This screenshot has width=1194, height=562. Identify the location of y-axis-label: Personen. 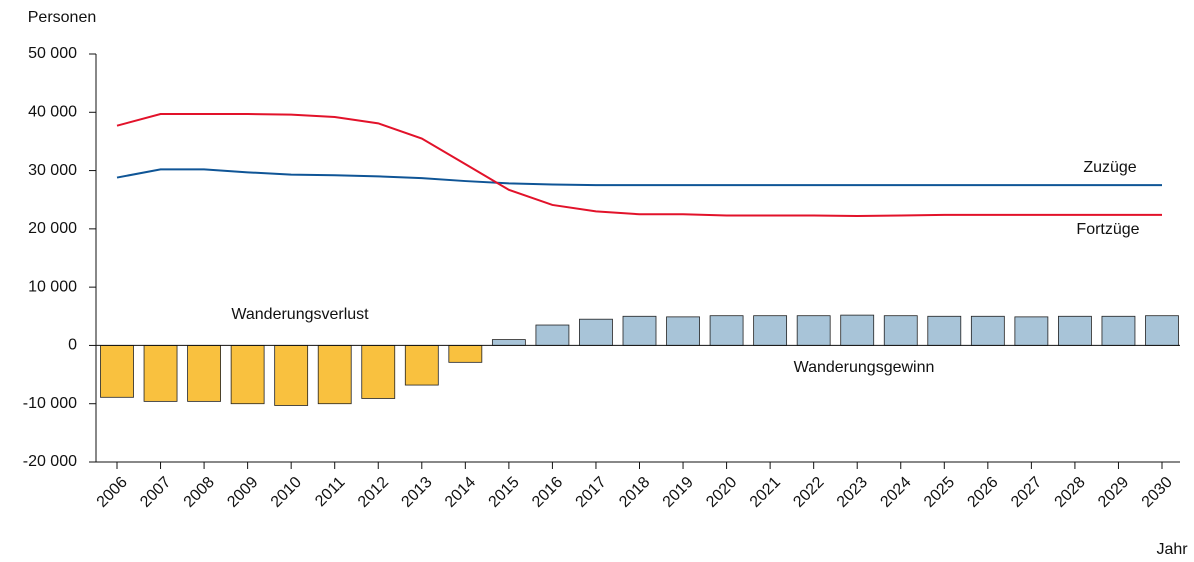
(62, 17).